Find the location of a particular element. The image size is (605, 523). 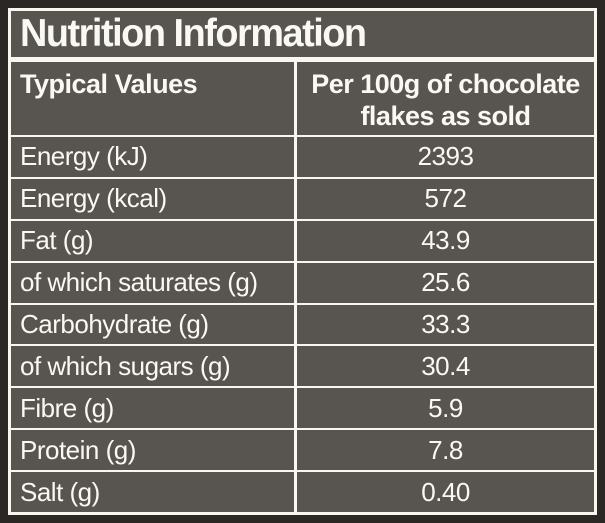

row-value: 572 is located at coordinates (445, 198).